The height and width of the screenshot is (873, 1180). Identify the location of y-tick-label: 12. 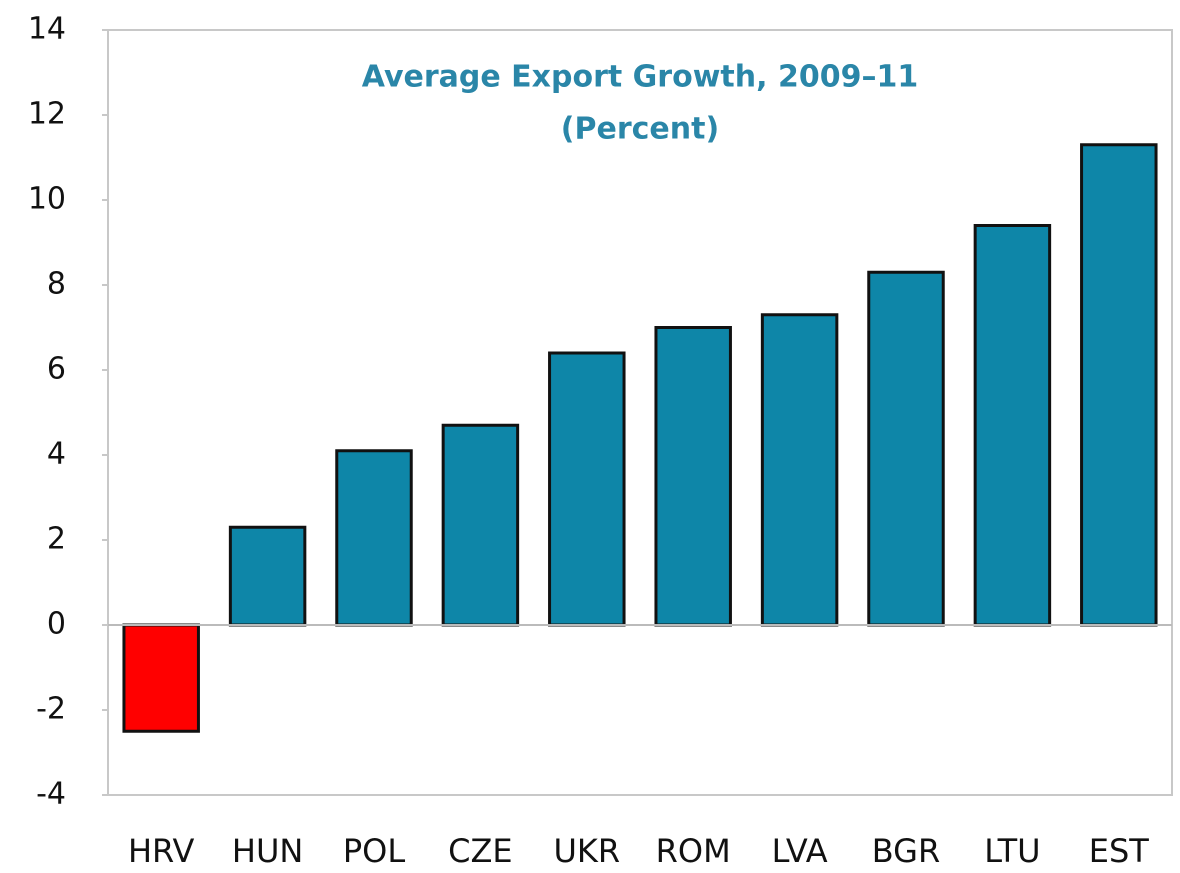
(47, 114).